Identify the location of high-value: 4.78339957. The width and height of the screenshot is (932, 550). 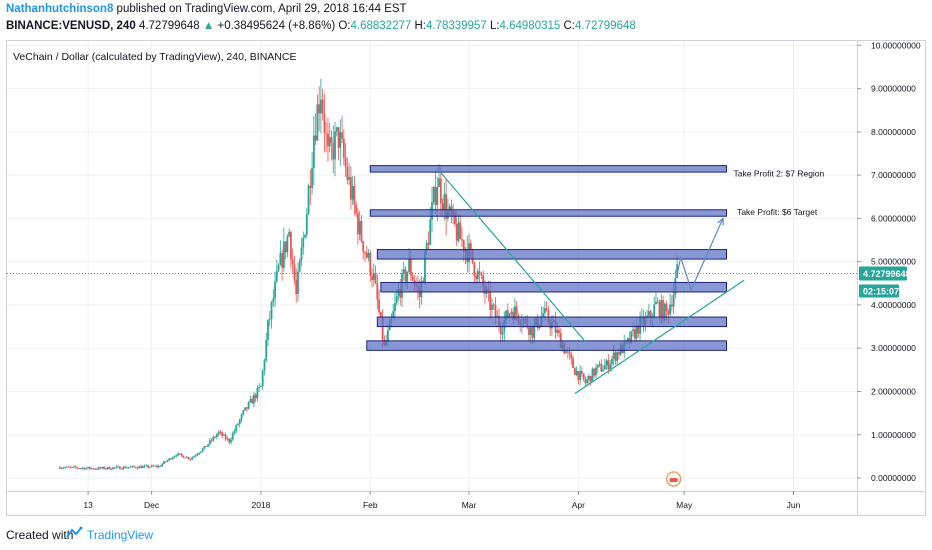
(456, 26).